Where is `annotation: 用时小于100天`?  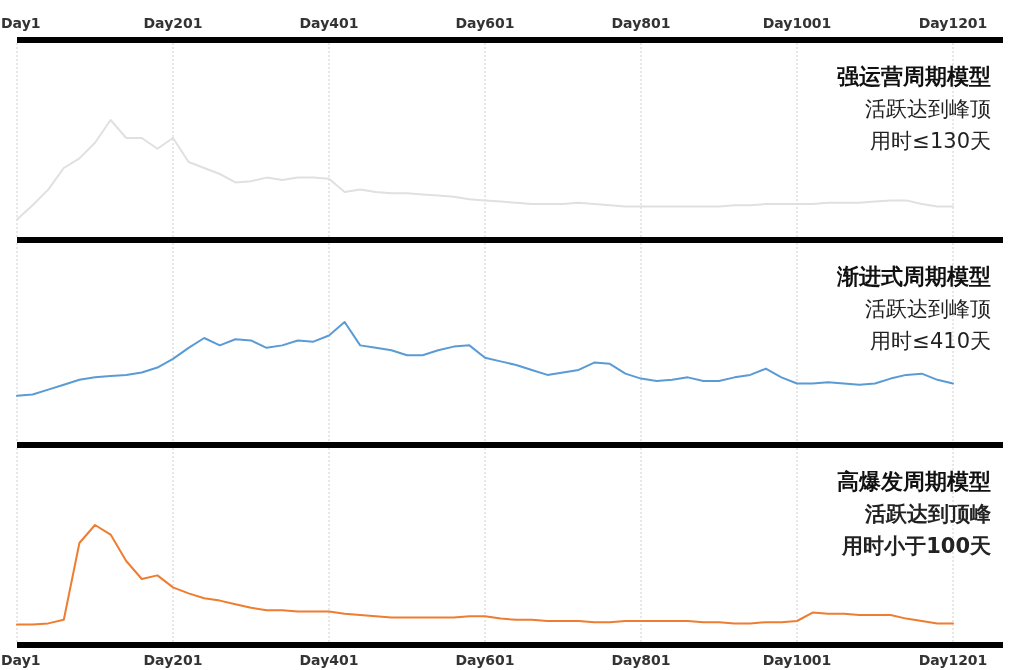 annotation: 用时小于100天 is located at coordinates (916, 546).